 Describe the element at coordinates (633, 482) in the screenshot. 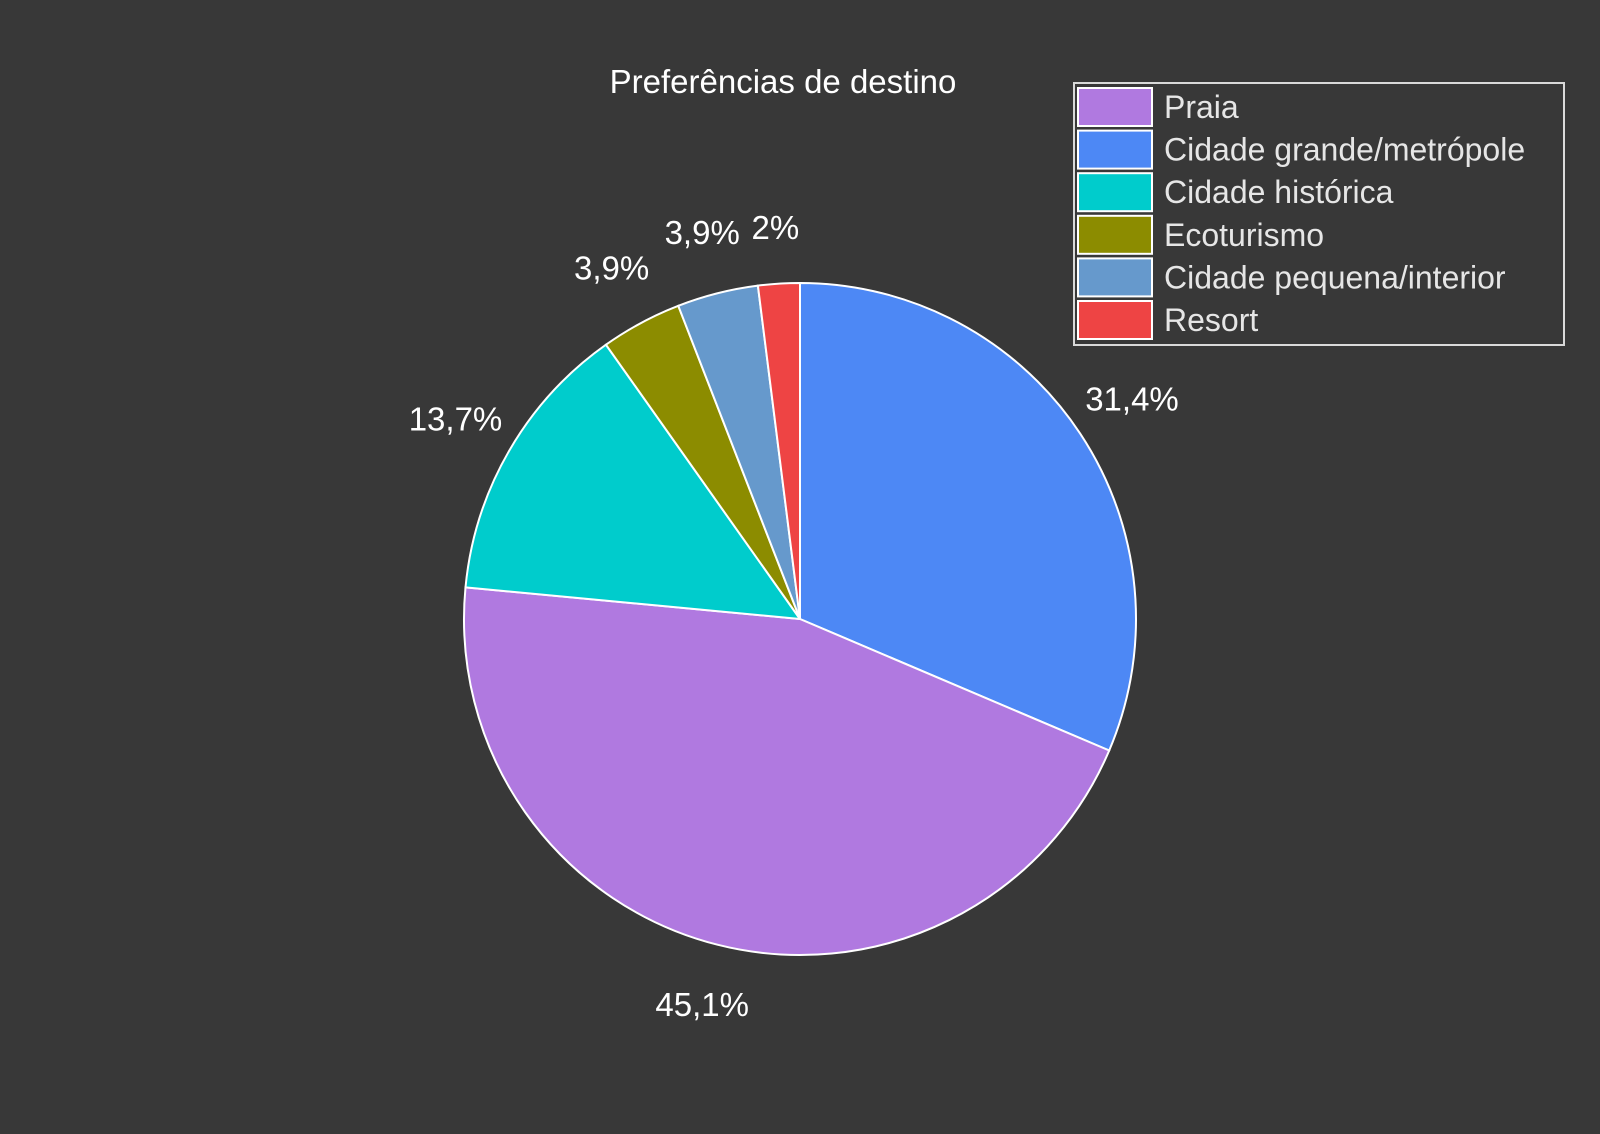

I see `pie-slice-cidade-historica` at that location.